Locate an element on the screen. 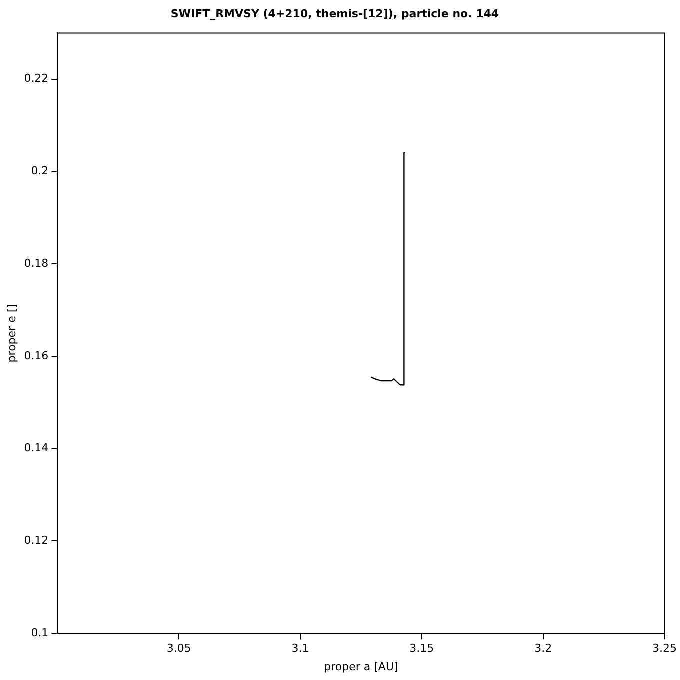  x-tick-label: 3.25 is located at coordinates (665, 649).